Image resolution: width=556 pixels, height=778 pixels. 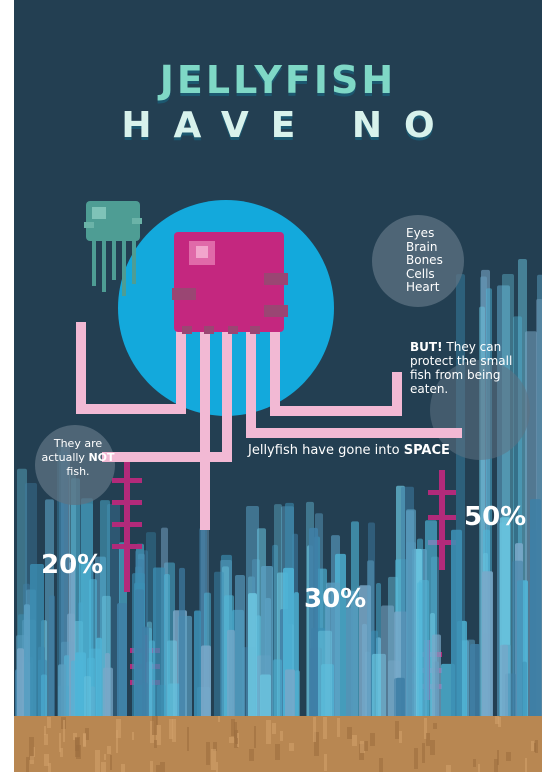 I want to click on percent-20: 20%, so click(x=72, y=565).